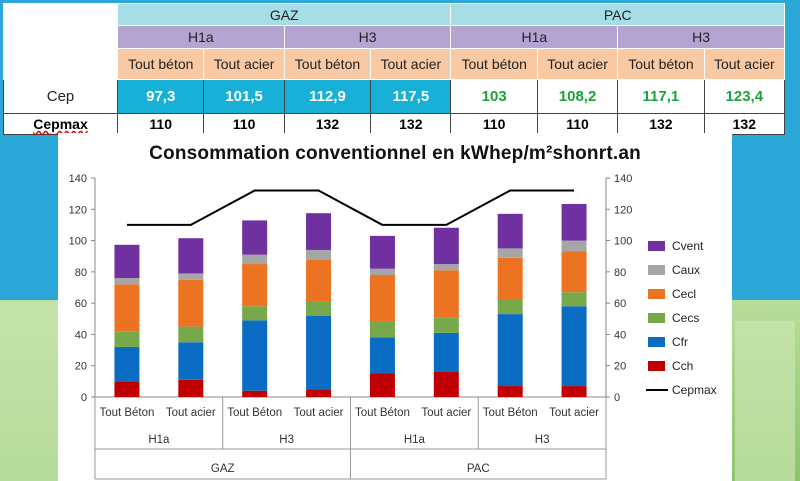 The height and width of the screenshot is (481, 800). I want to click on legend-label: Cvent, so click(688, 246).